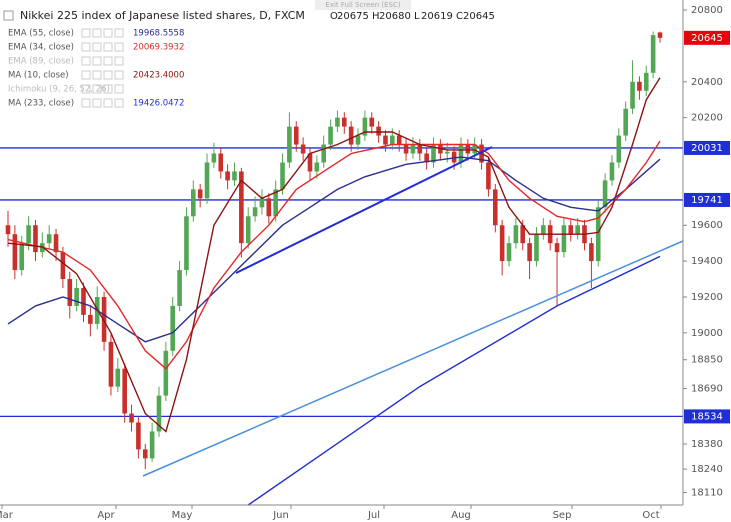 The image size is (731, 522). I want to click on x-tick-label: Jun, so click(280, 515).